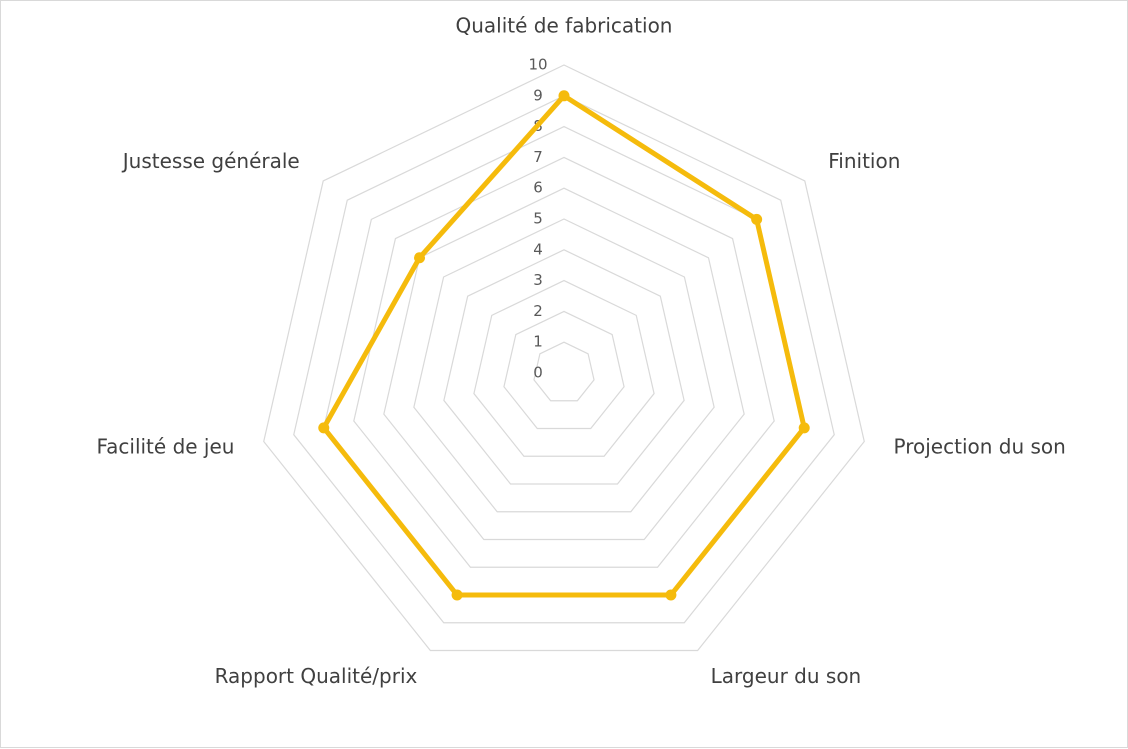  I want to click on category-label-2: Projection du son, so click(980, 447).